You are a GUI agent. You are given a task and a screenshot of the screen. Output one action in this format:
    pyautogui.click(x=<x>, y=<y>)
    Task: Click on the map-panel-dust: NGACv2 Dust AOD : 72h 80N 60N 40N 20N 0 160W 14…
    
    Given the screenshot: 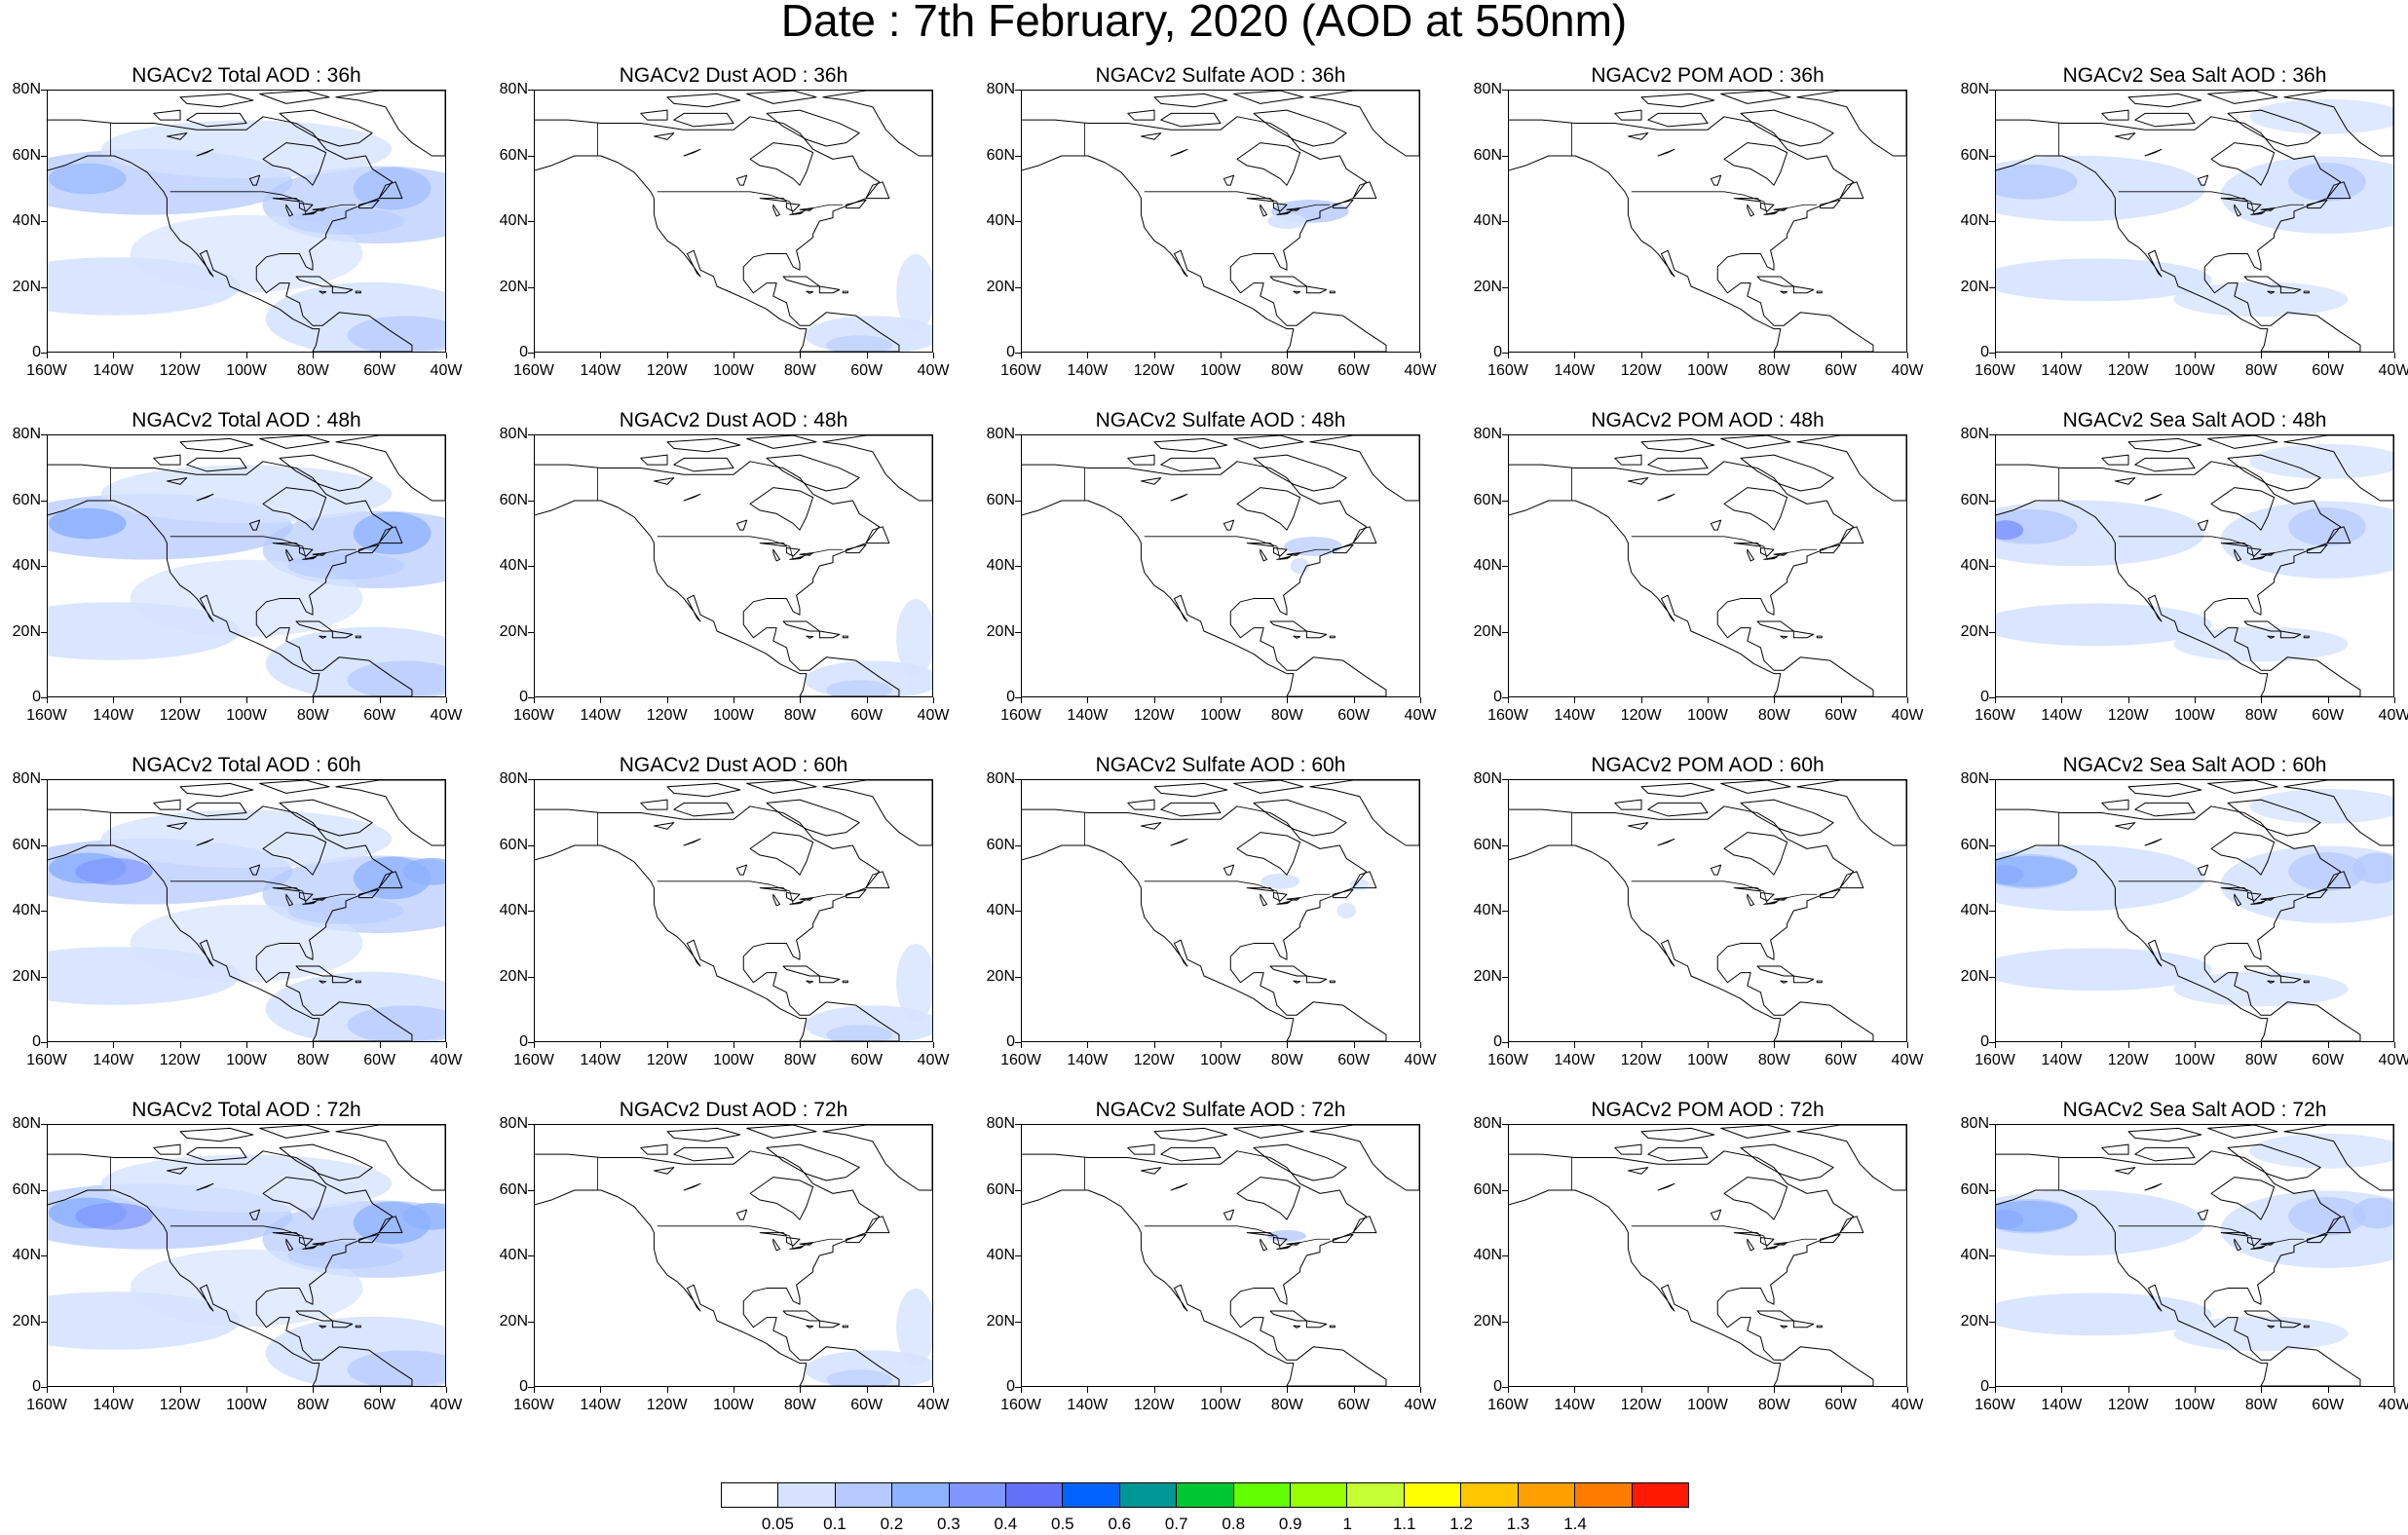 What is the action you would take?
    pyautogui.click(x=730, y=1265)
    